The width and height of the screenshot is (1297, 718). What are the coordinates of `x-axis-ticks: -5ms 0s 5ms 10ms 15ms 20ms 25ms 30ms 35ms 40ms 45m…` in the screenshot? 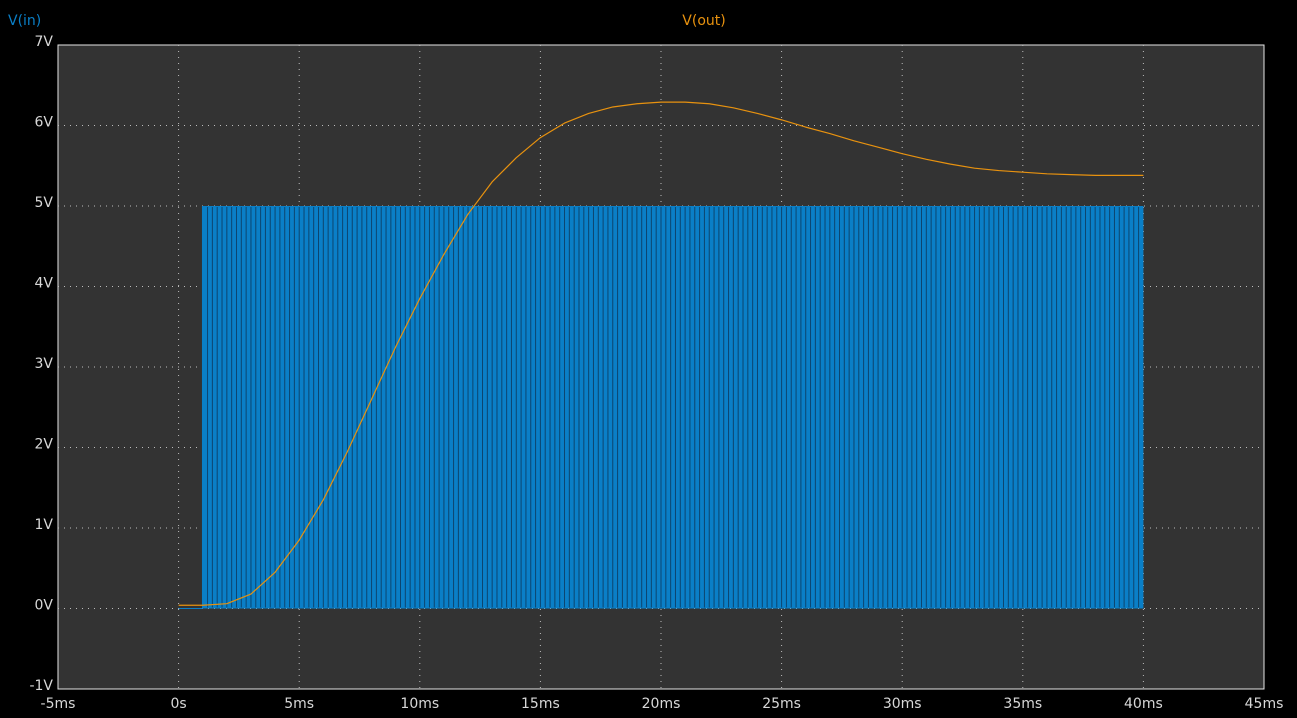 It's located at (662, 704).